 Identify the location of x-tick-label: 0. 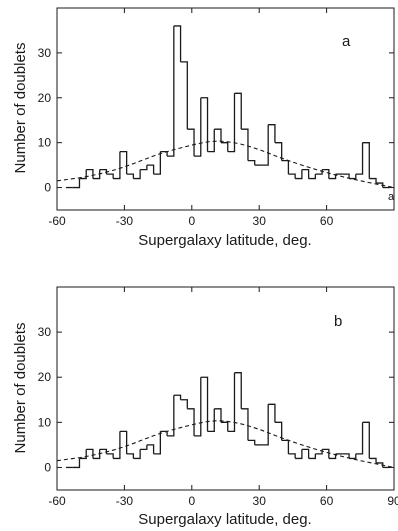
(191, 501).